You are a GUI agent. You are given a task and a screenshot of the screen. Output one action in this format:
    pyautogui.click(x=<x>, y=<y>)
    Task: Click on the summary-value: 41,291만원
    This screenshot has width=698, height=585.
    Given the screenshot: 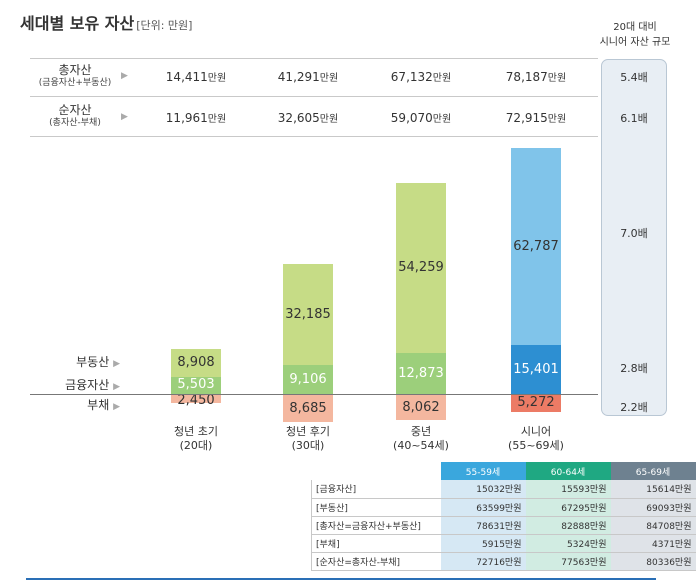 What is the action you would take?
    pyautogui.click(x=308, y=77)
    